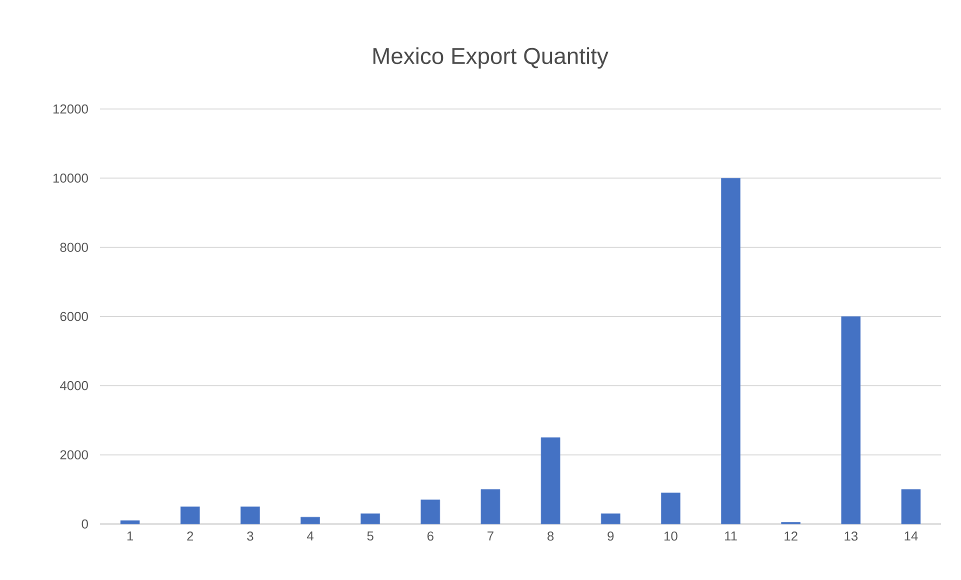  Describe the element at coordinates (851, 536) in the screenshot. I see `x-tick-label: 13` at that location.